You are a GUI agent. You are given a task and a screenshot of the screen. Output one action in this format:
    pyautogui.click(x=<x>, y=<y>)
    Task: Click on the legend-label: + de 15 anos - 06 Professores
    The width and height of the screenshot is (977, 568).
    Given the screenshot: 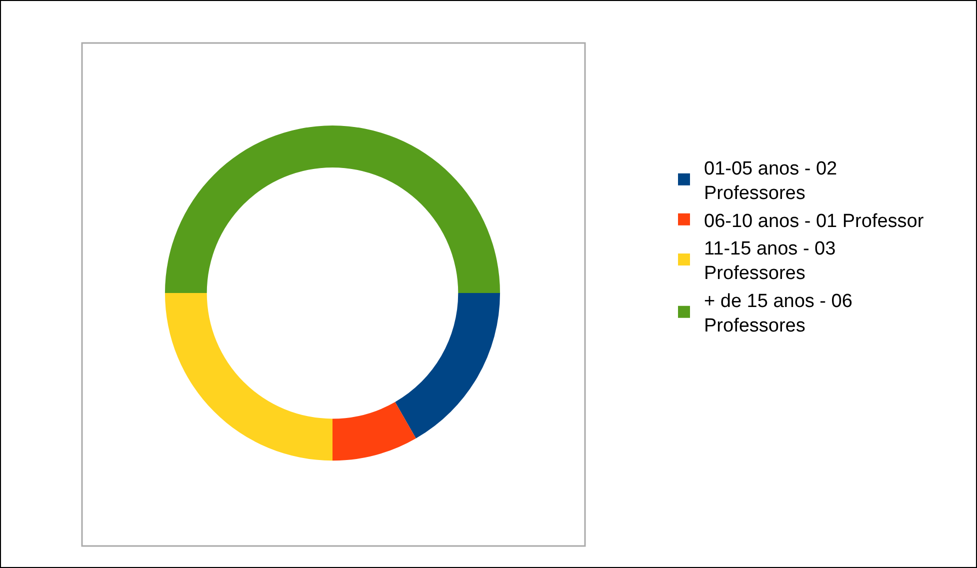 What is the action you would take?
    pyautogui.click(x=778, y=313)
    